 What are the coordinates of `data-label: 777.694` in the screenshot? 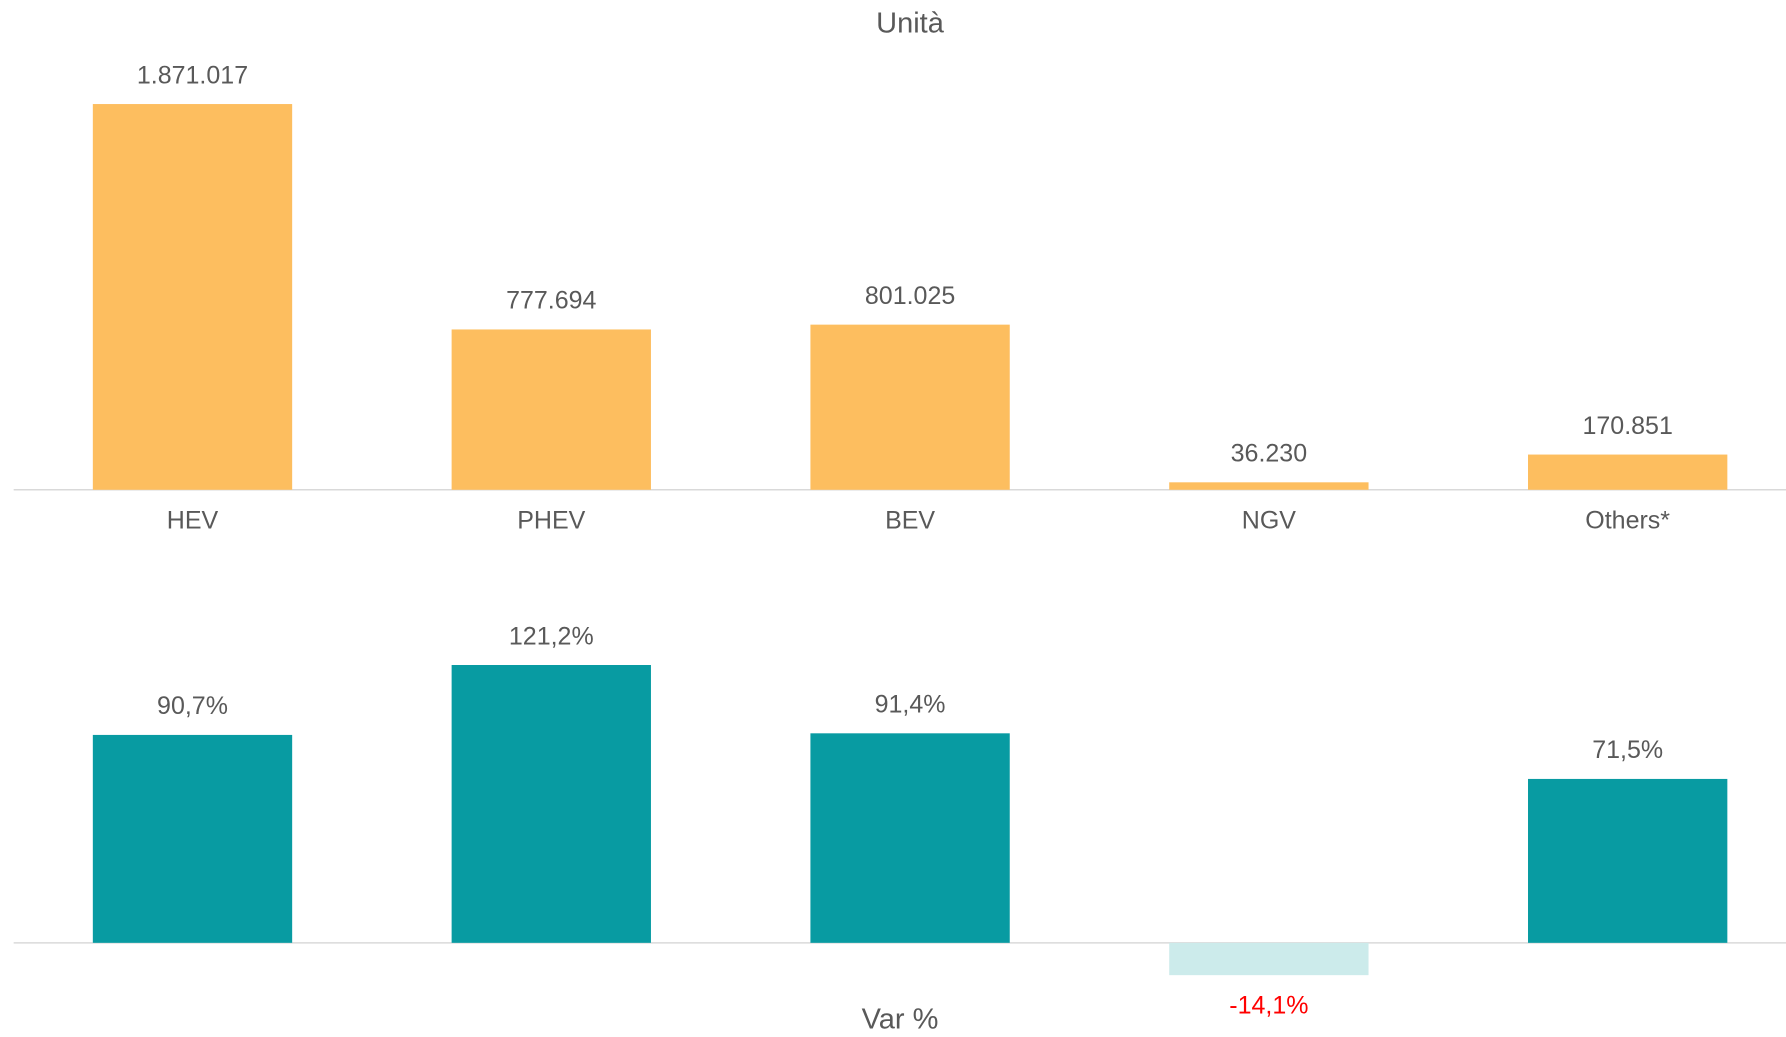 It's located at (551, 301).